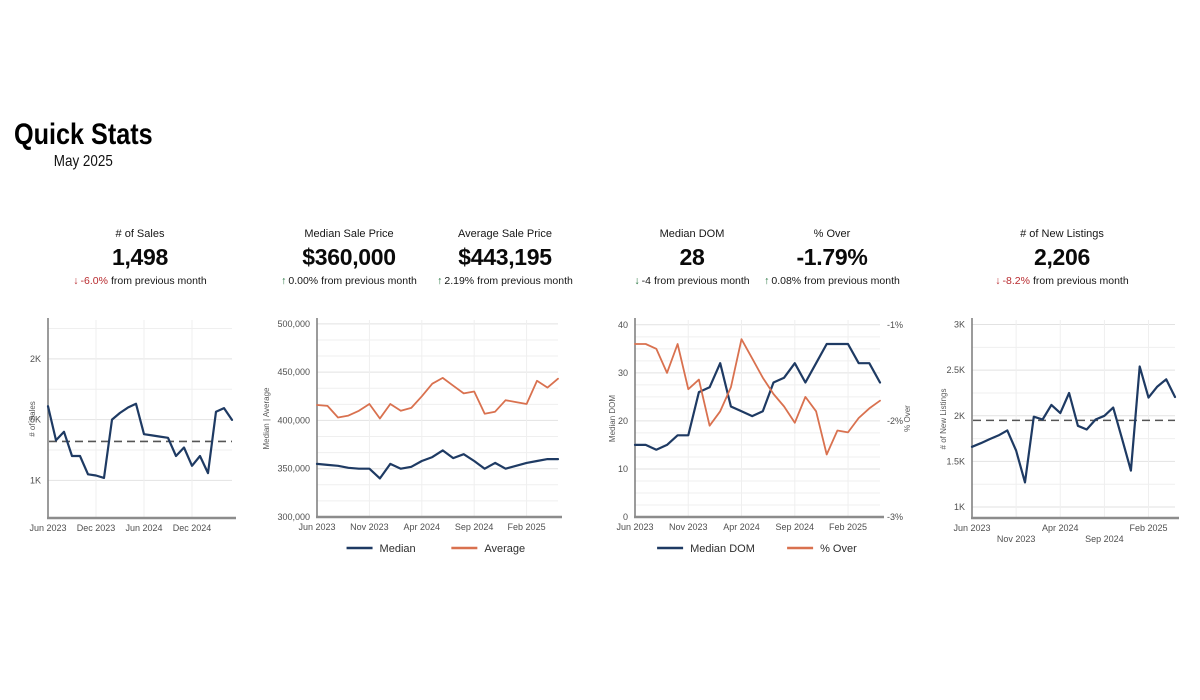 The width and height of the screenshot is (1200, 700). Describe the element at coordinates (832, 234) in the screenshot. I see `stat-label: % Over` at that location.